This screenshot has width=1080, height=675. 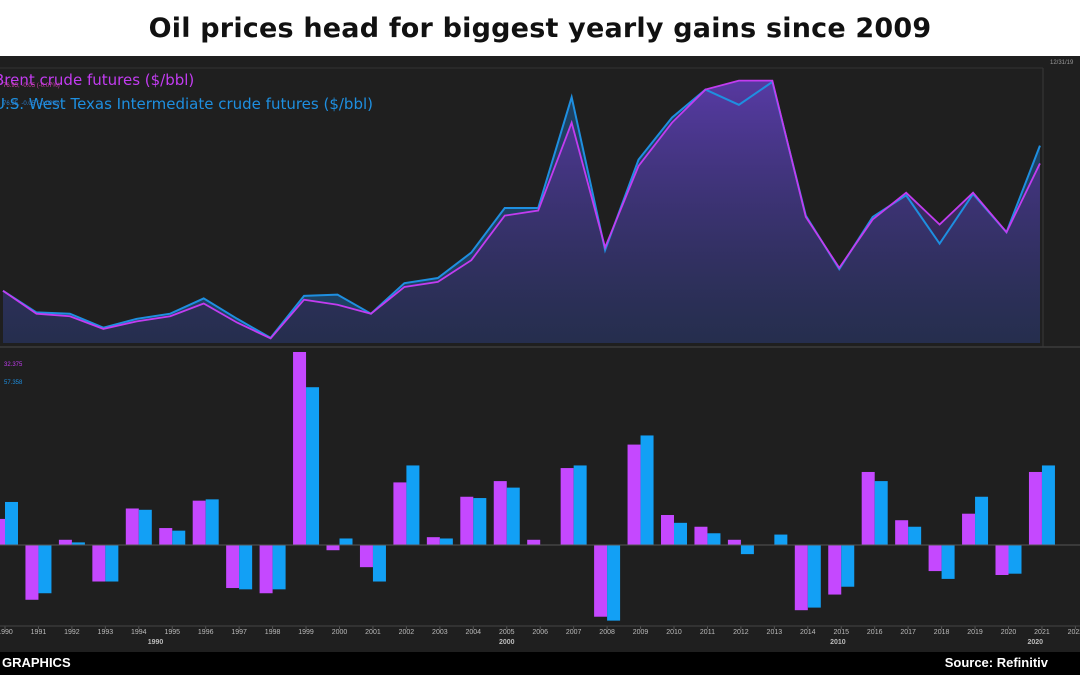 What do you see at coordinates (507, 632) in the screenshot?
I see `x-tick-label: 2005` at bounding box center [507, 632].